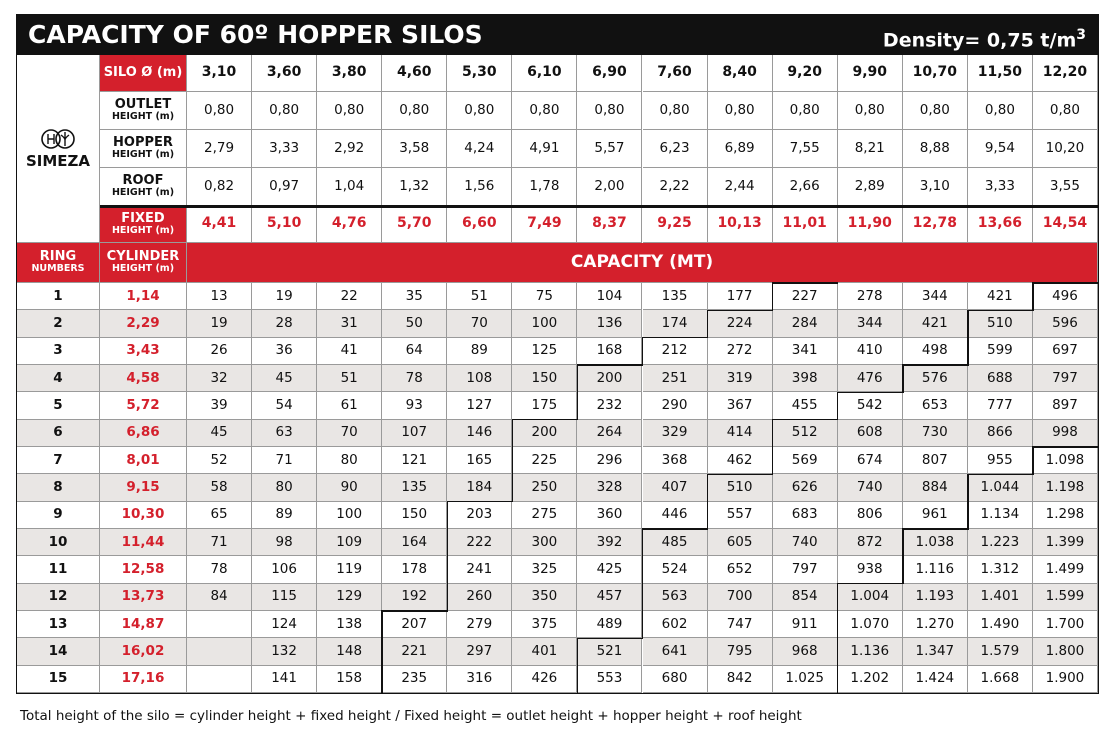  What do you see at coordinates (544, 223) in the screenshot?
I see `value: 7,49` at bounding box center [544, 223].